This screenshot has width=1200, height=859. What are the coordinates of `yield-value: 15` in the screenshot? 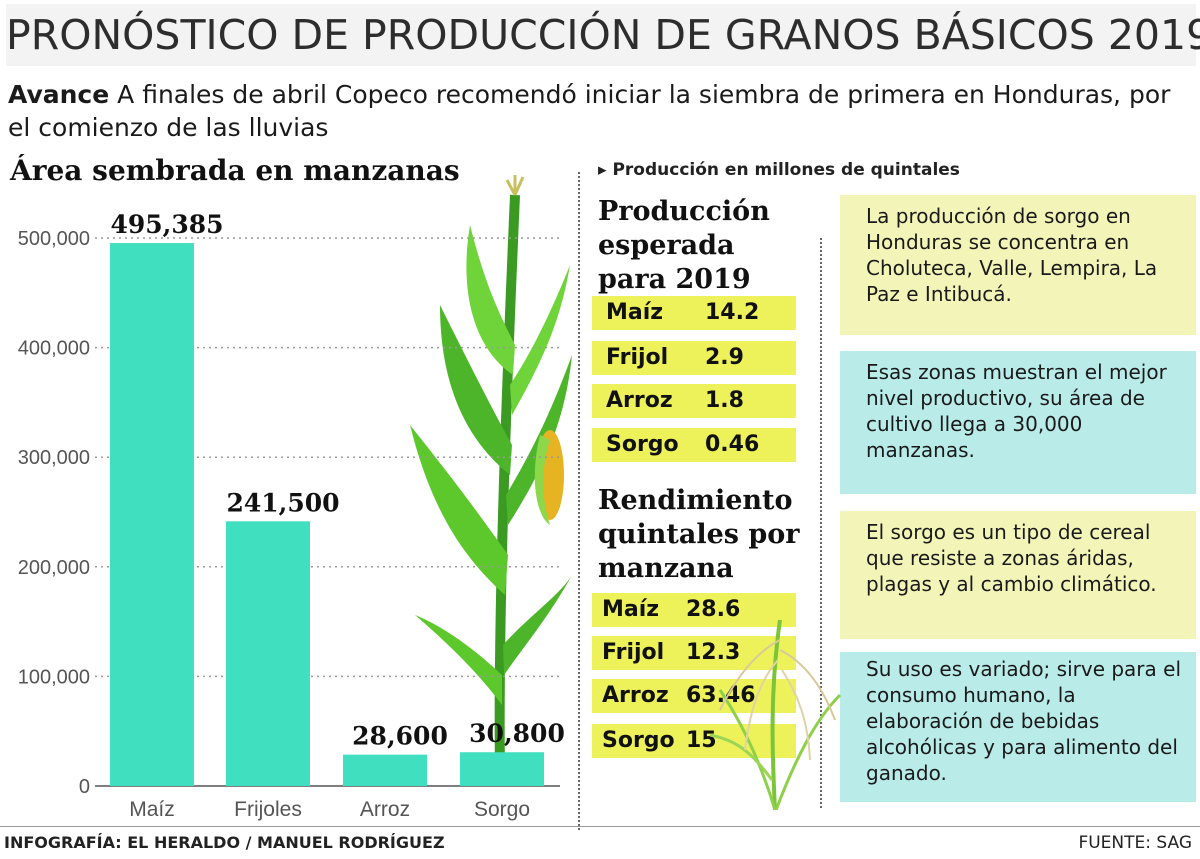 It's located at (701, 740).